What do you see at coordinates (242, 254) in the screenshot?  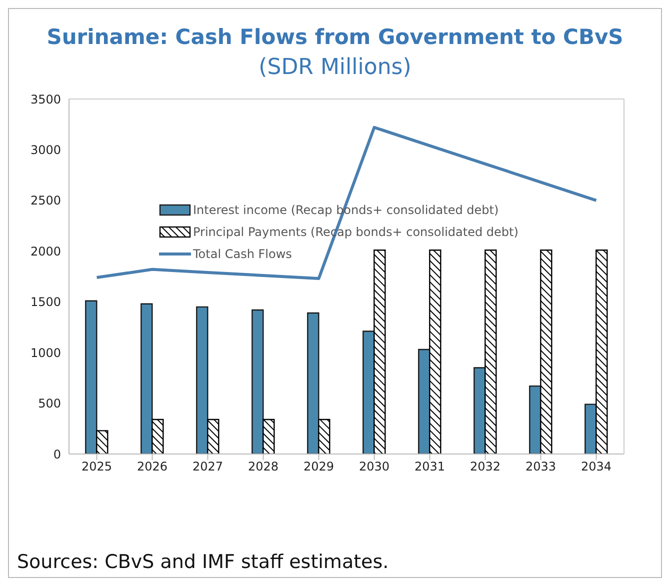 I see `legend-label: Total Cash Flows` at bounding box center [242, 254].